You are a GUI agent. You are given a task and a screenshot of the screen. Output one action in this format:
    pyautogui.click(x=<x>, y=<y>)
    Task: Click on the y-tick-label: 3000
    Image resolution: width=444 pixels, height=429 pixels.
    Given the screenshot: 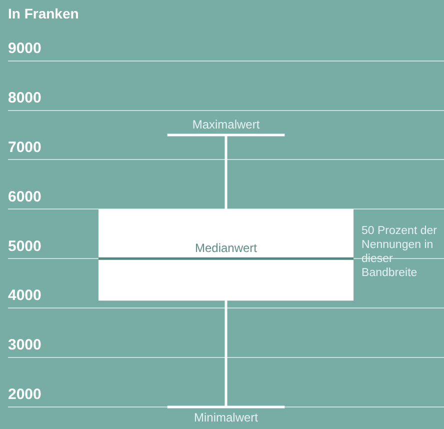 What is the action you would take?
    pyautogui.click(x=25, y=345)
    